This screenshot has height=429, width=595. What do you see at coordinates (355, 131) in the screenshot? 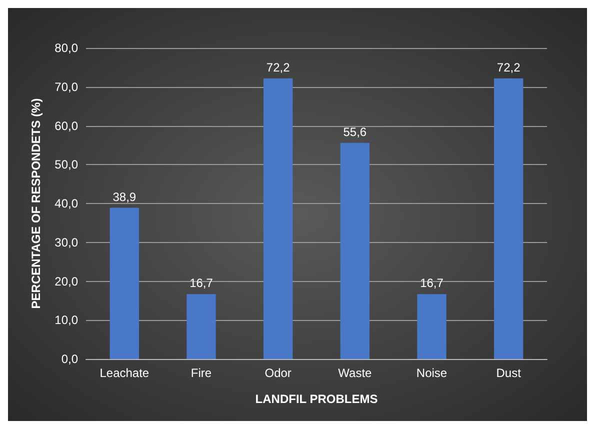
I see `data-label: 55,6` at bounding box center [355, 131].